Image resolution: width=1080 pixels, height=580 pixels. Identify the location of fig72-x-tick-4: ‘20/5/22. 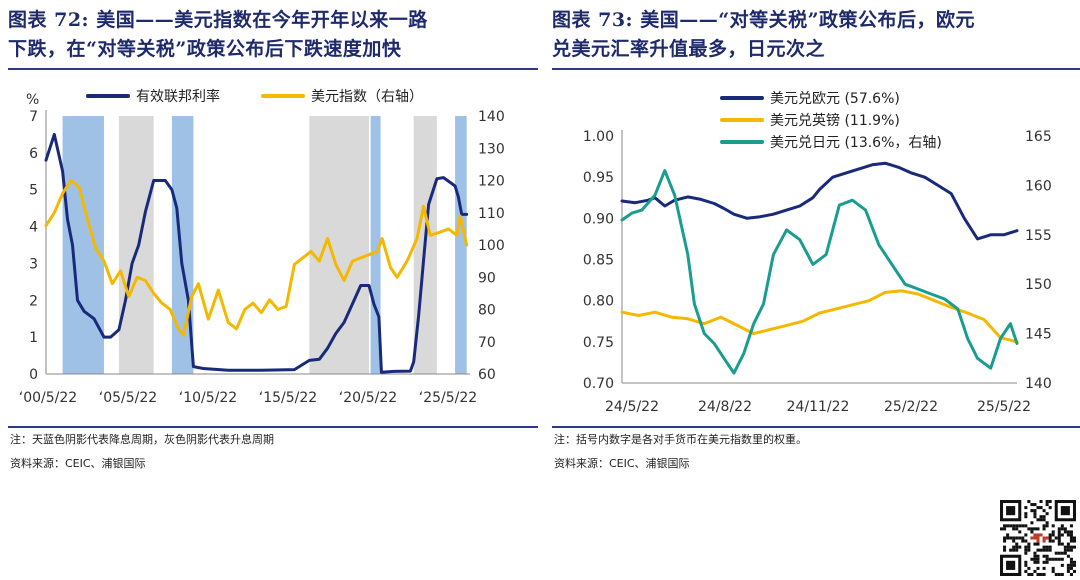
(368, 398).